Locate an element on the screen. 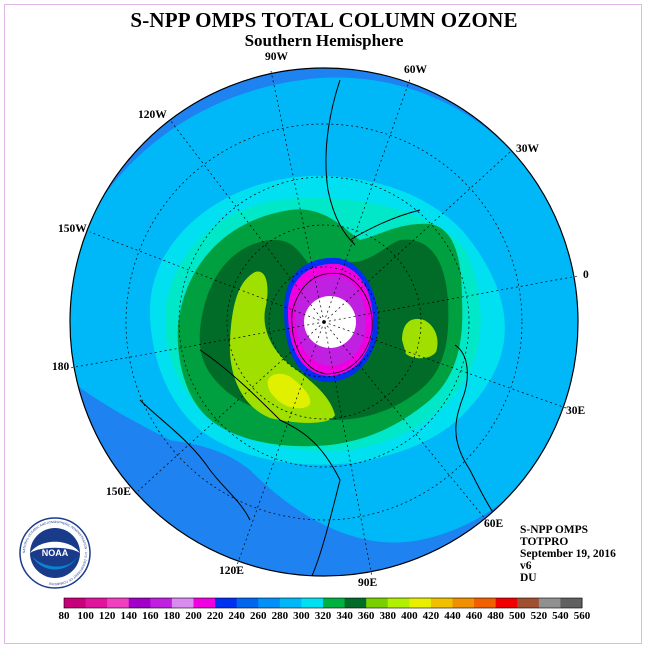 Image resolution: width=648 pixels, height=648 pixels. colorbar-tick-label: 220 is located at coordinates (215, 616).